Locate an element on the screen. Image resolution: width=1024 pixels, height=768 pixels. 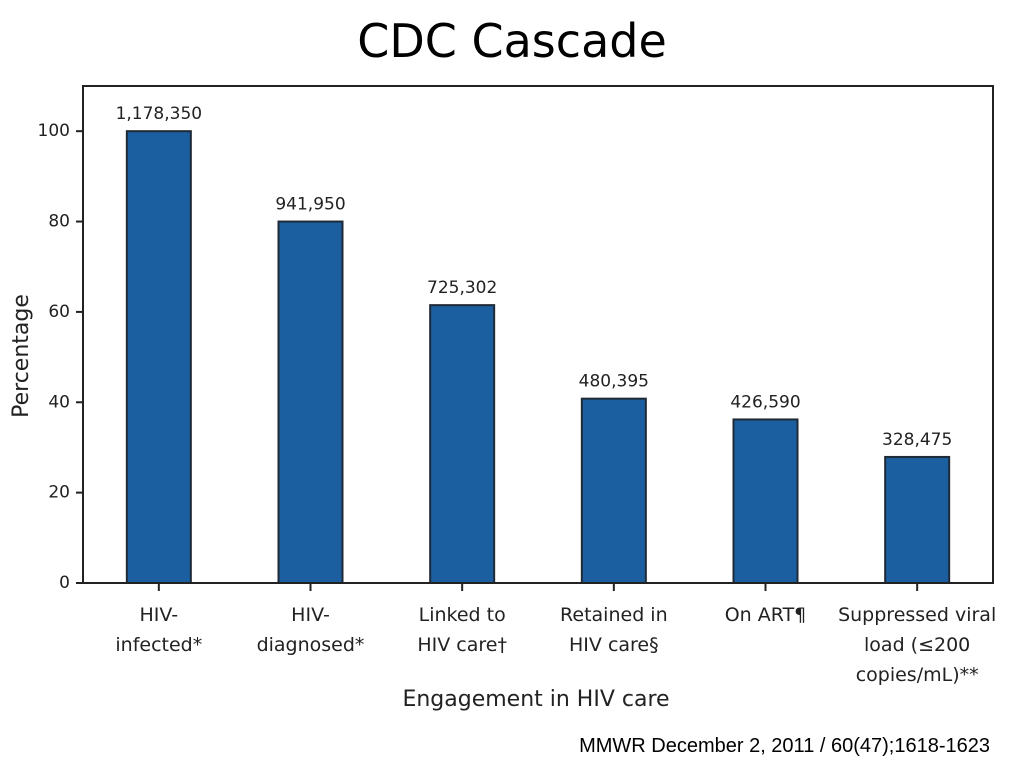
y-tick-label: 0 is located at coordinates (64, 583).